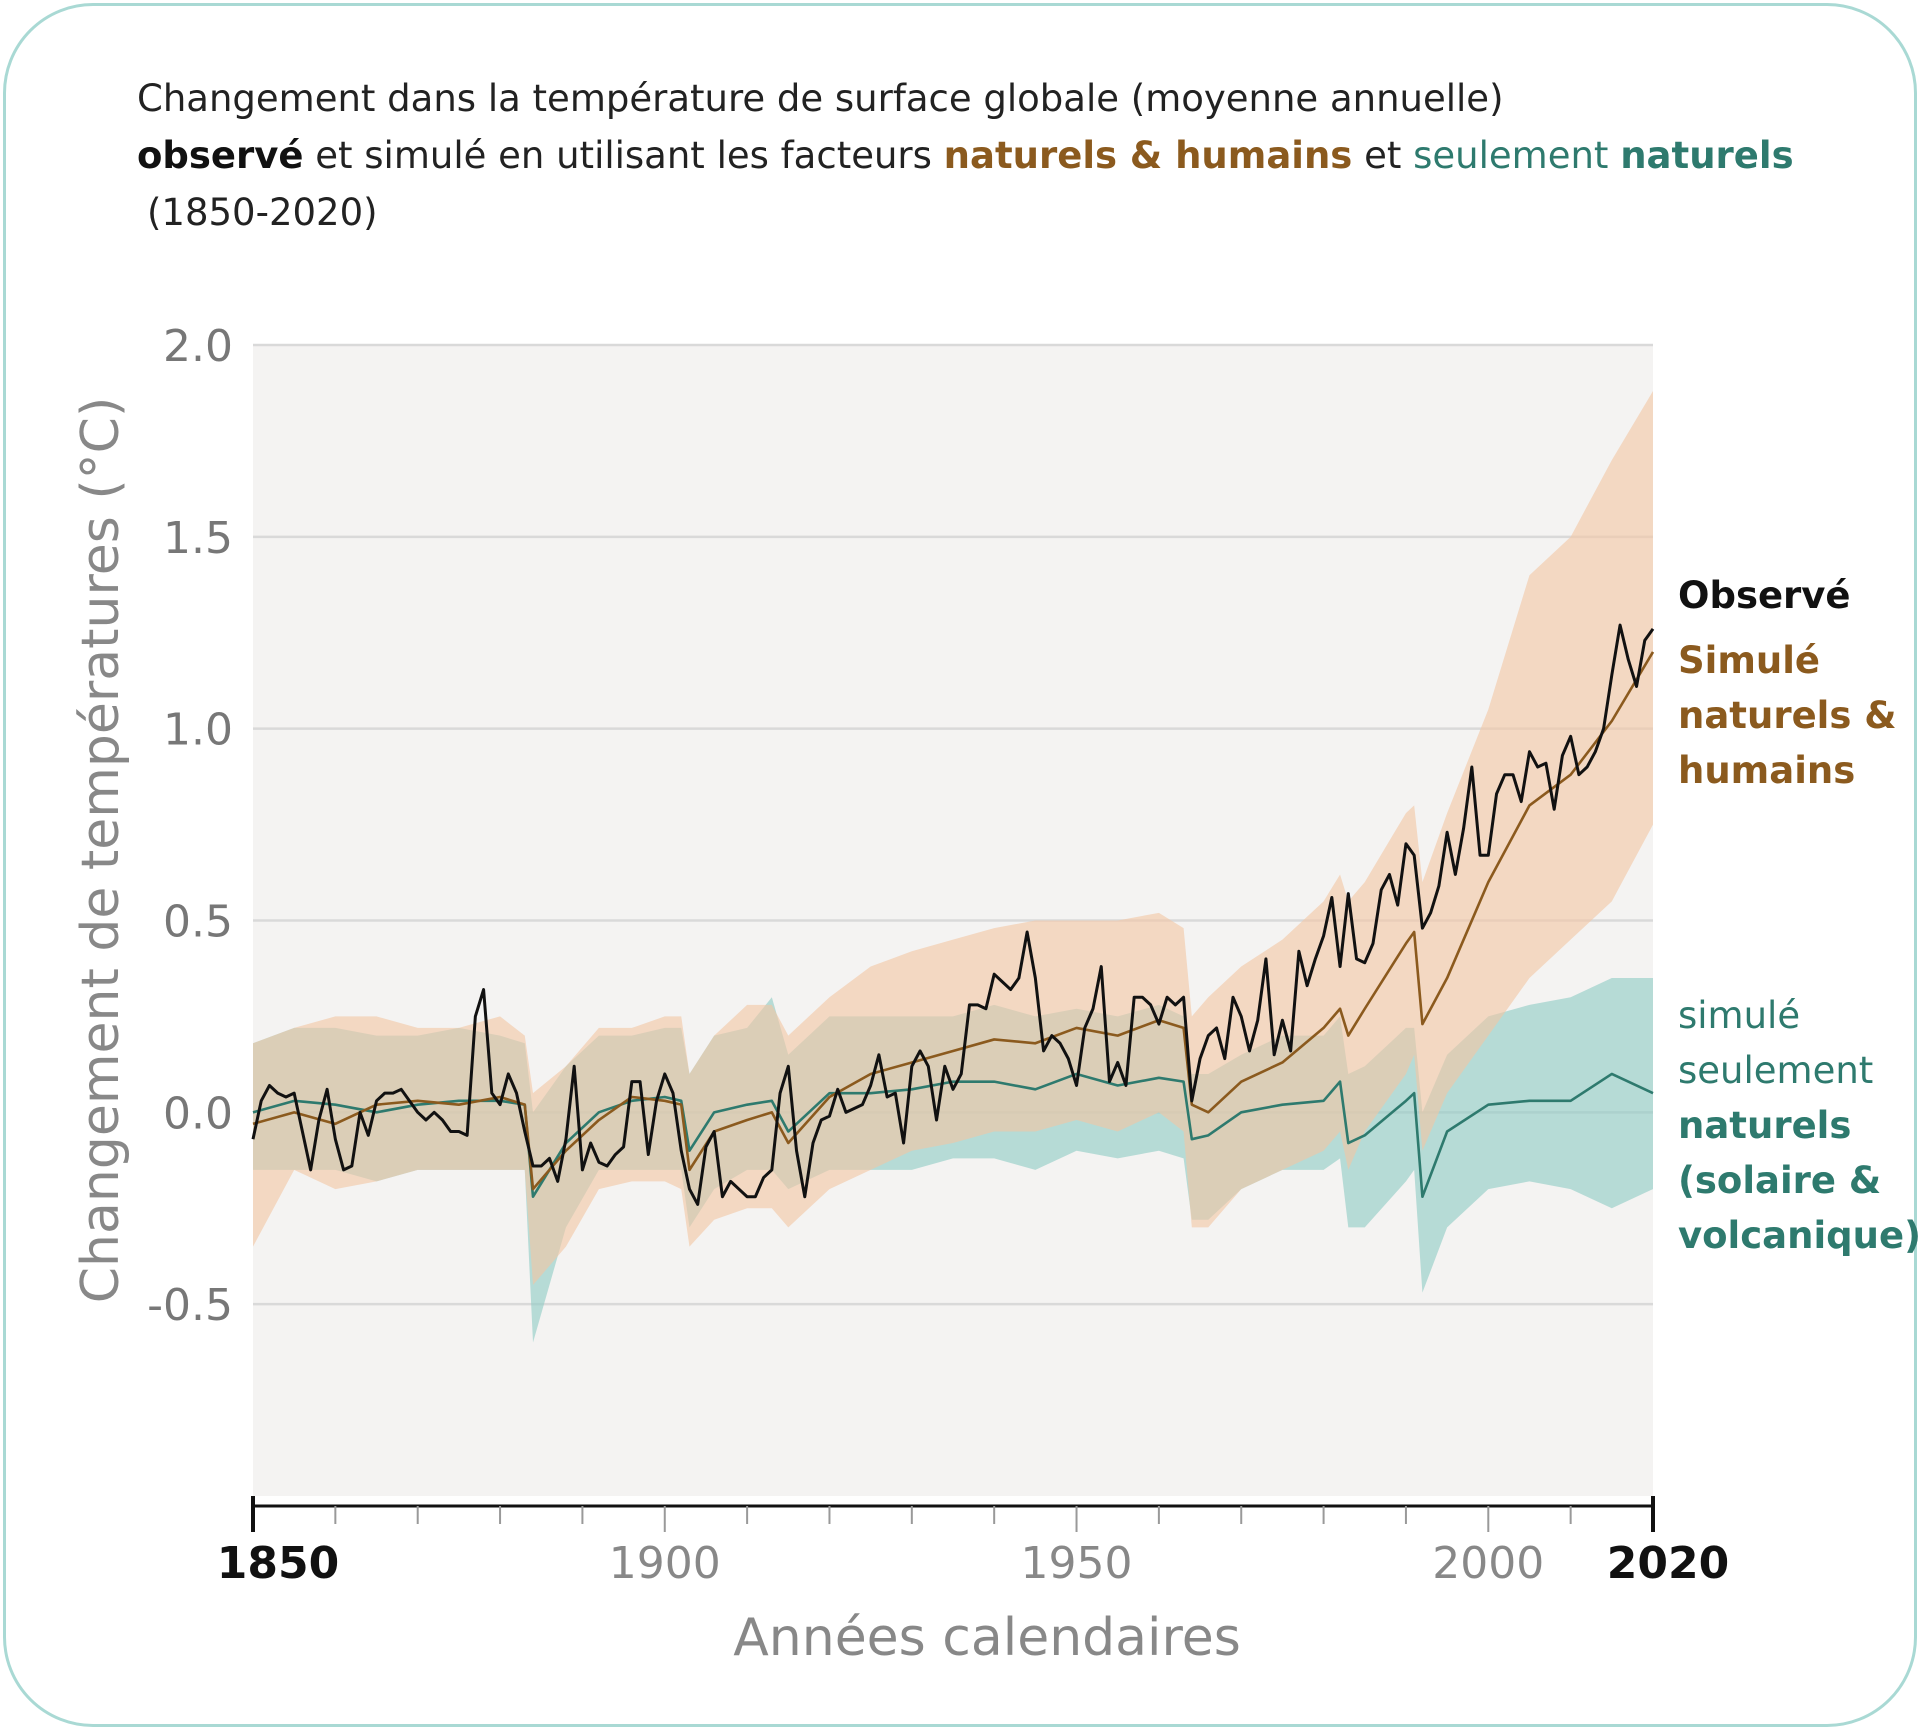  Describe the element at coordinates (665, 1563) in the screenshot. I see `x-tick-label: 1900` at that location.